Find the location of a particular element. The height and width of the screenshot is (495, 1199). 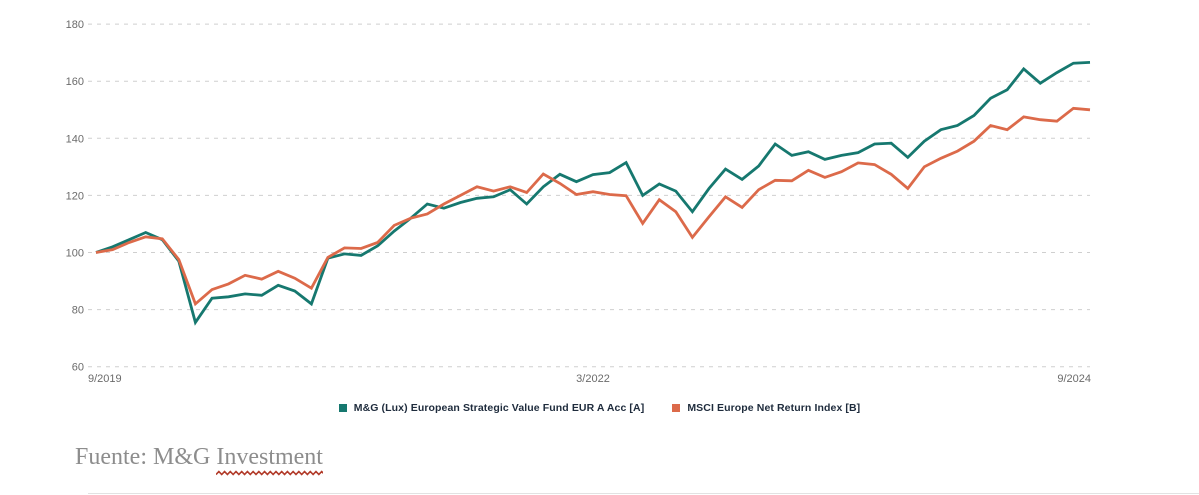

index-series-swatch-icon is located at coordinates (676, 408).